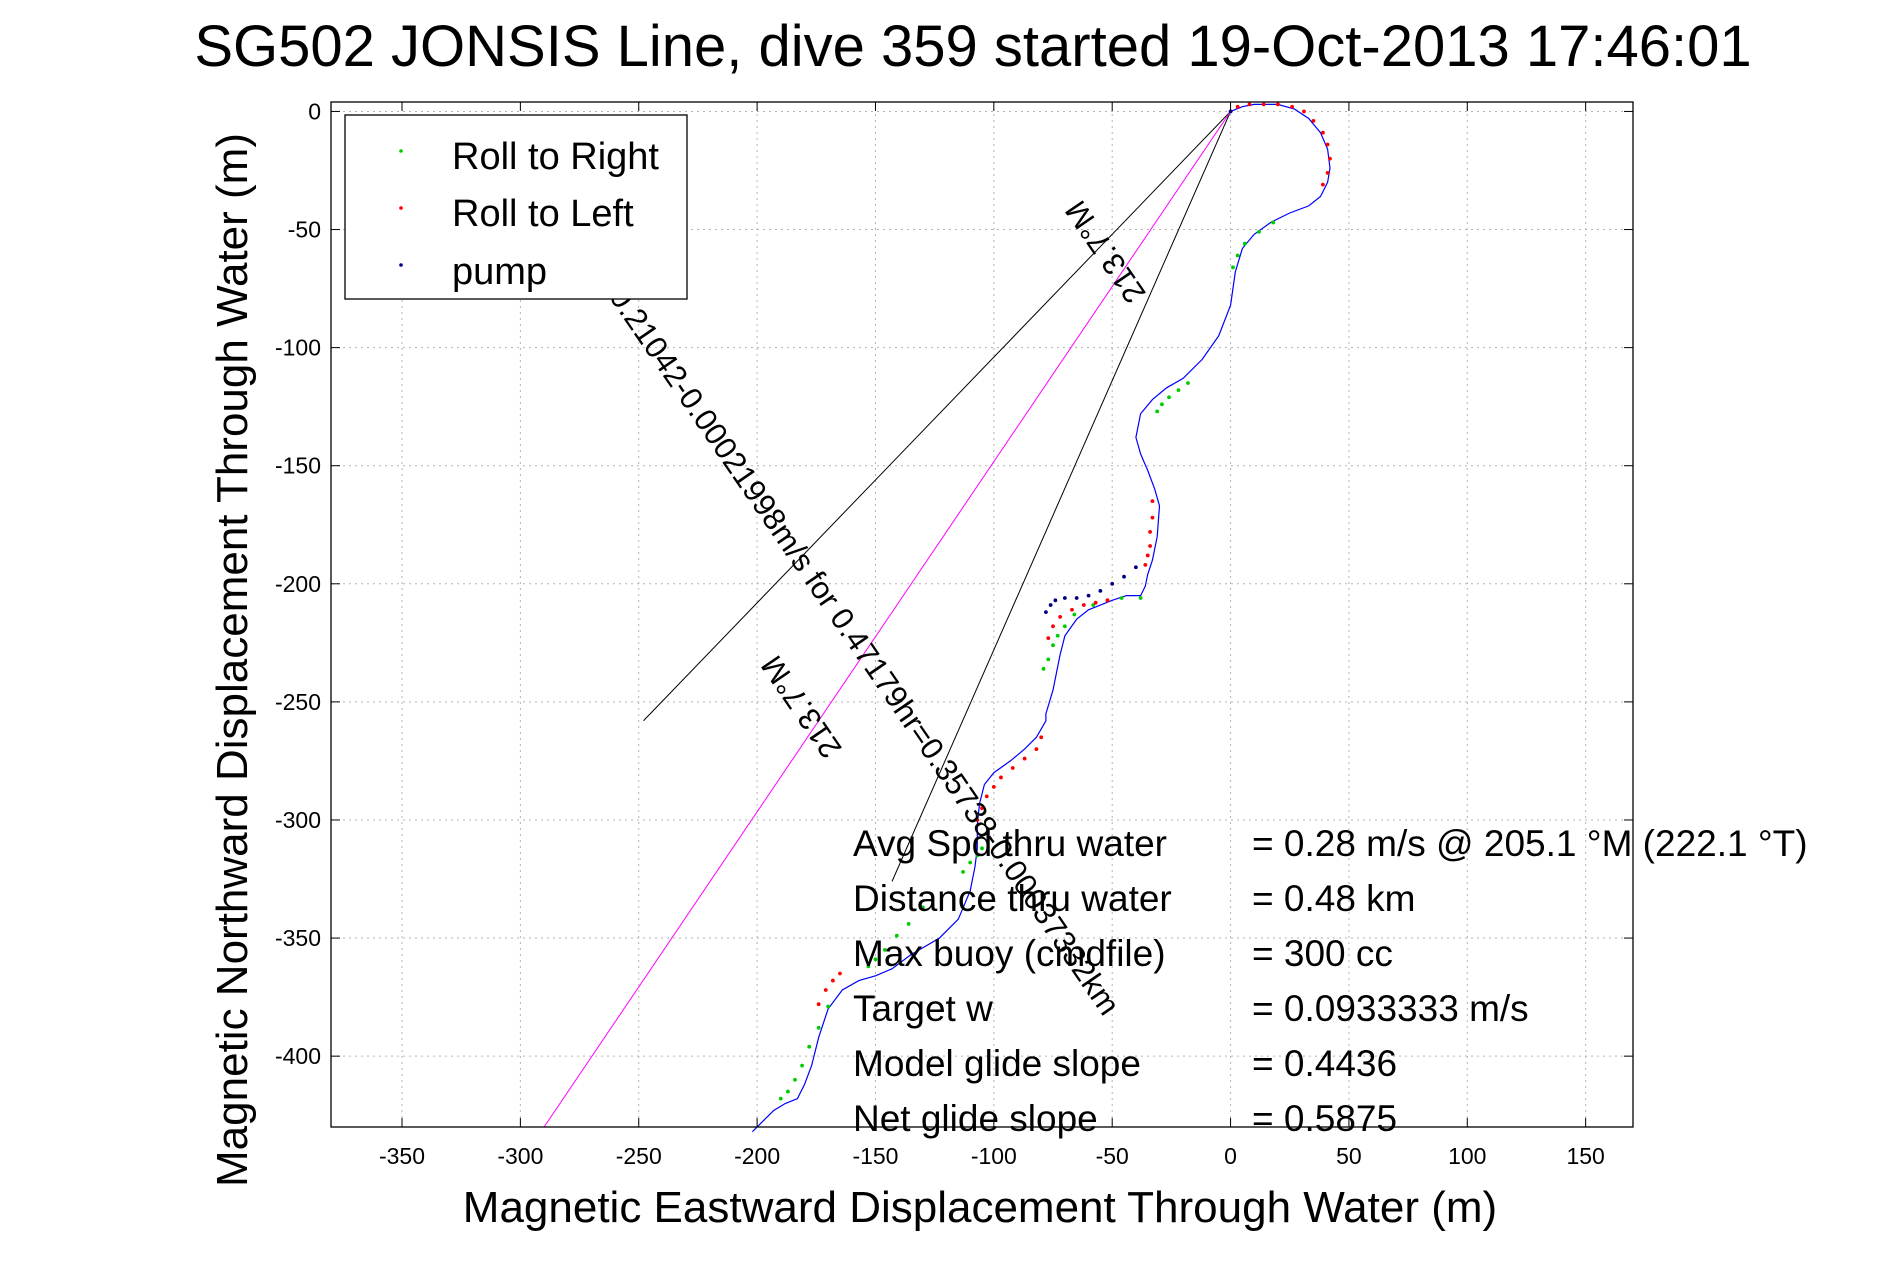 This screenshot has height=1262, width=1891. Describe the element at coordinates (1324, 1118) in the screenshot. I see `stat-value: = 0.5875` at that location.